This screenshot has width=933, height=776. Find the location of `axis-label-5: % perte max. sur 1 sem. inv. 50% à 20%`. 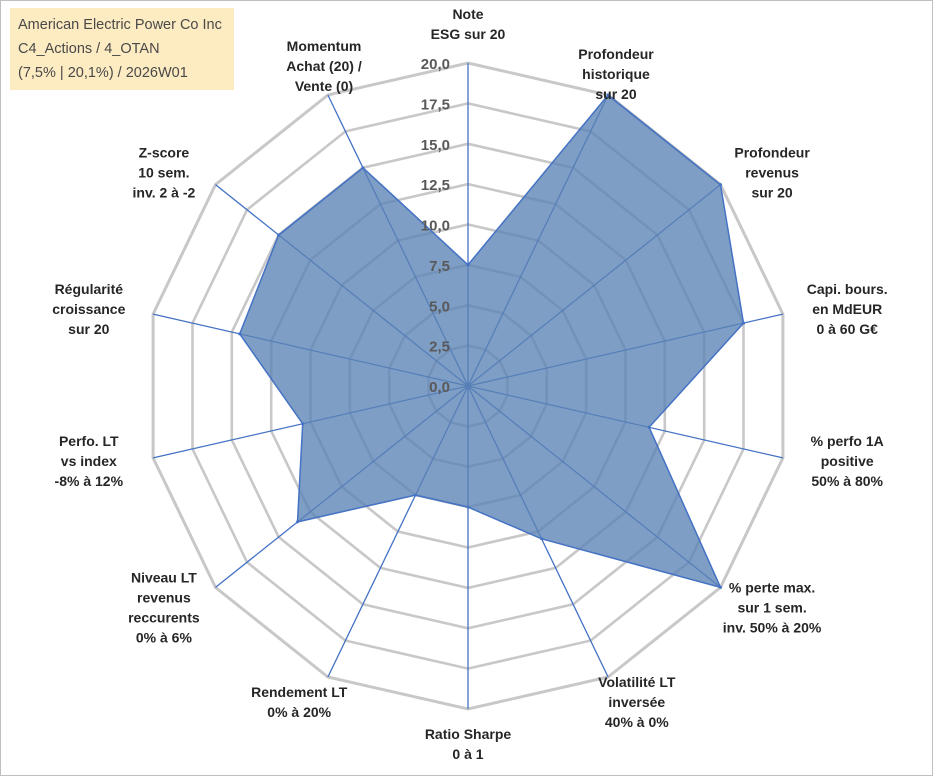

axis-label-5: % perte max. sur 1 sem. inv. 50% à 20% is located at coordinates (772, 608).